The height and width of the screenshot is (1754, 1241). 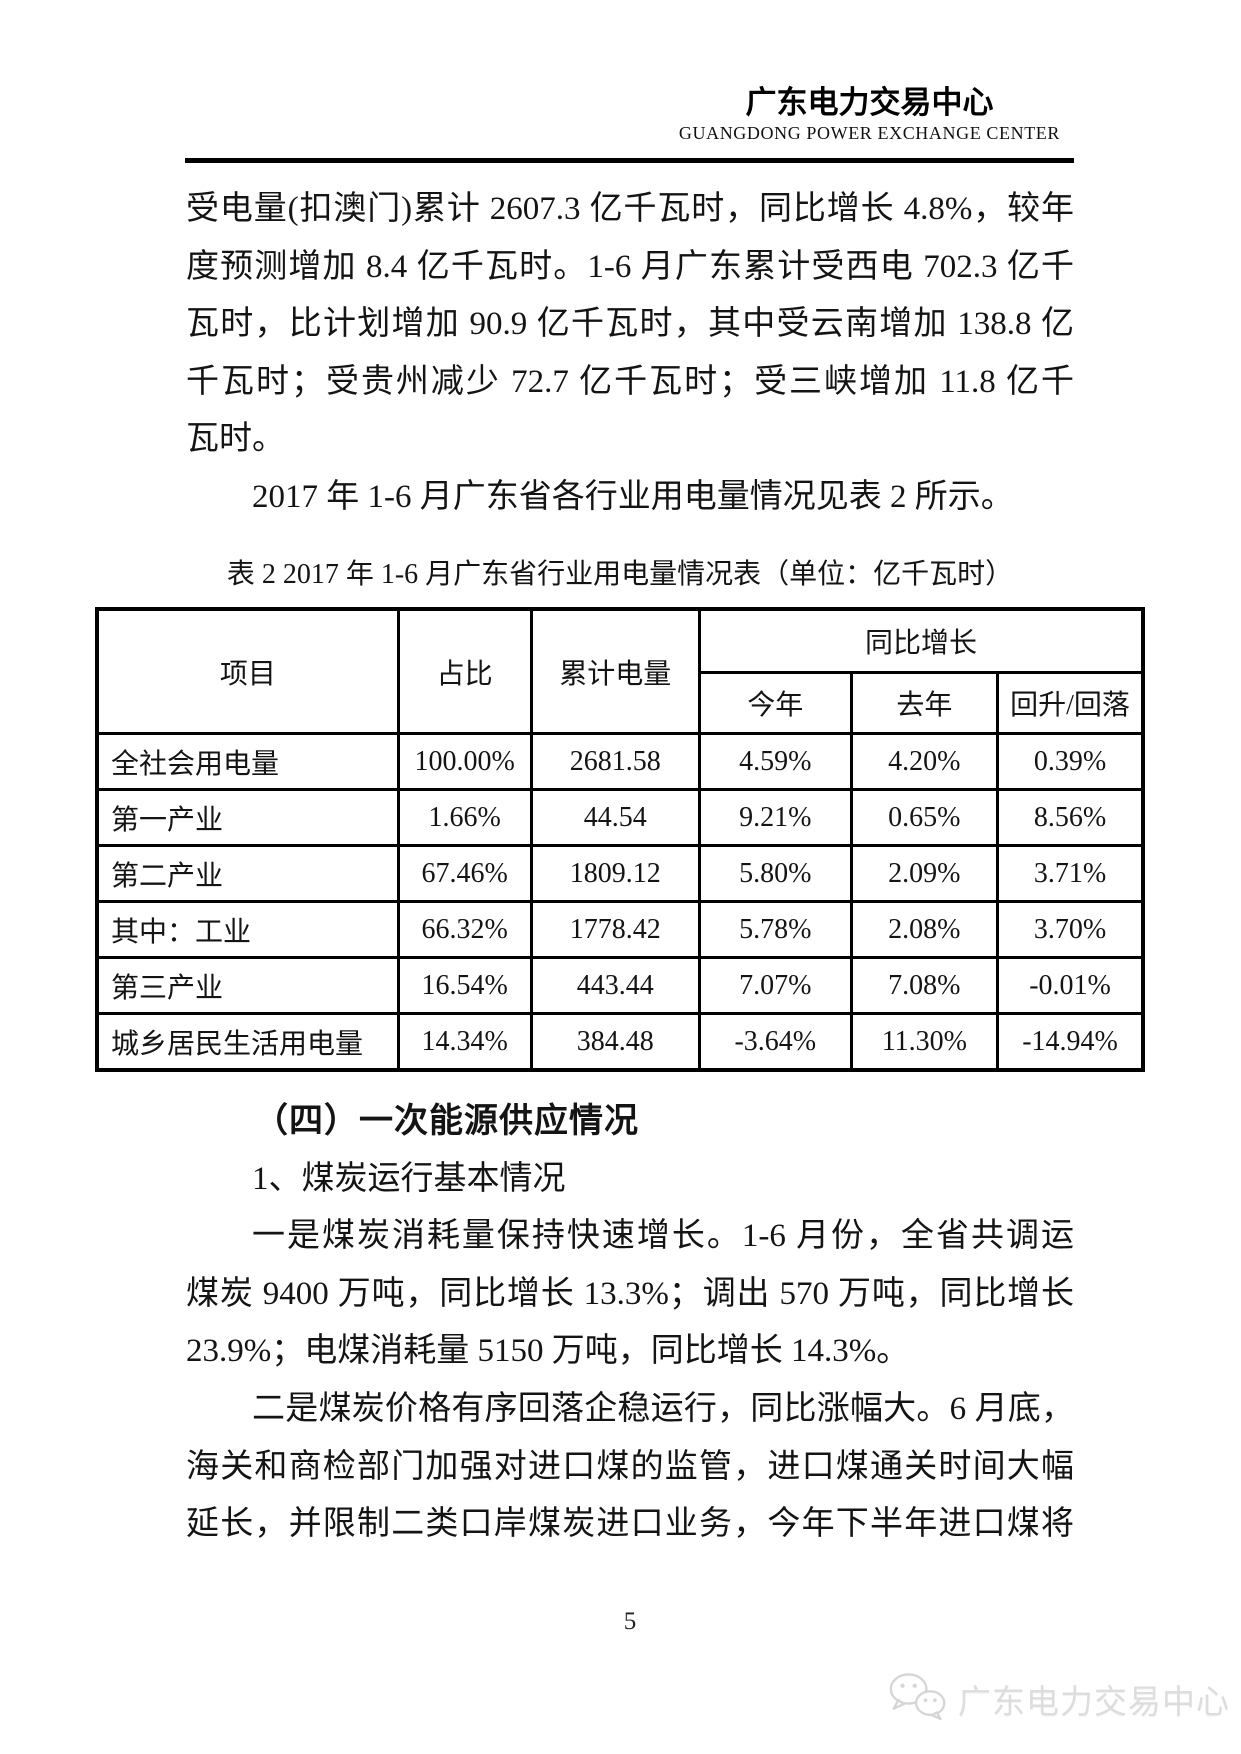 What do you see at coordinates (446, 1121) in the screenshot?
I see `section-heading: （四）一次能源供应情况` at bounding box center [446, 1121].